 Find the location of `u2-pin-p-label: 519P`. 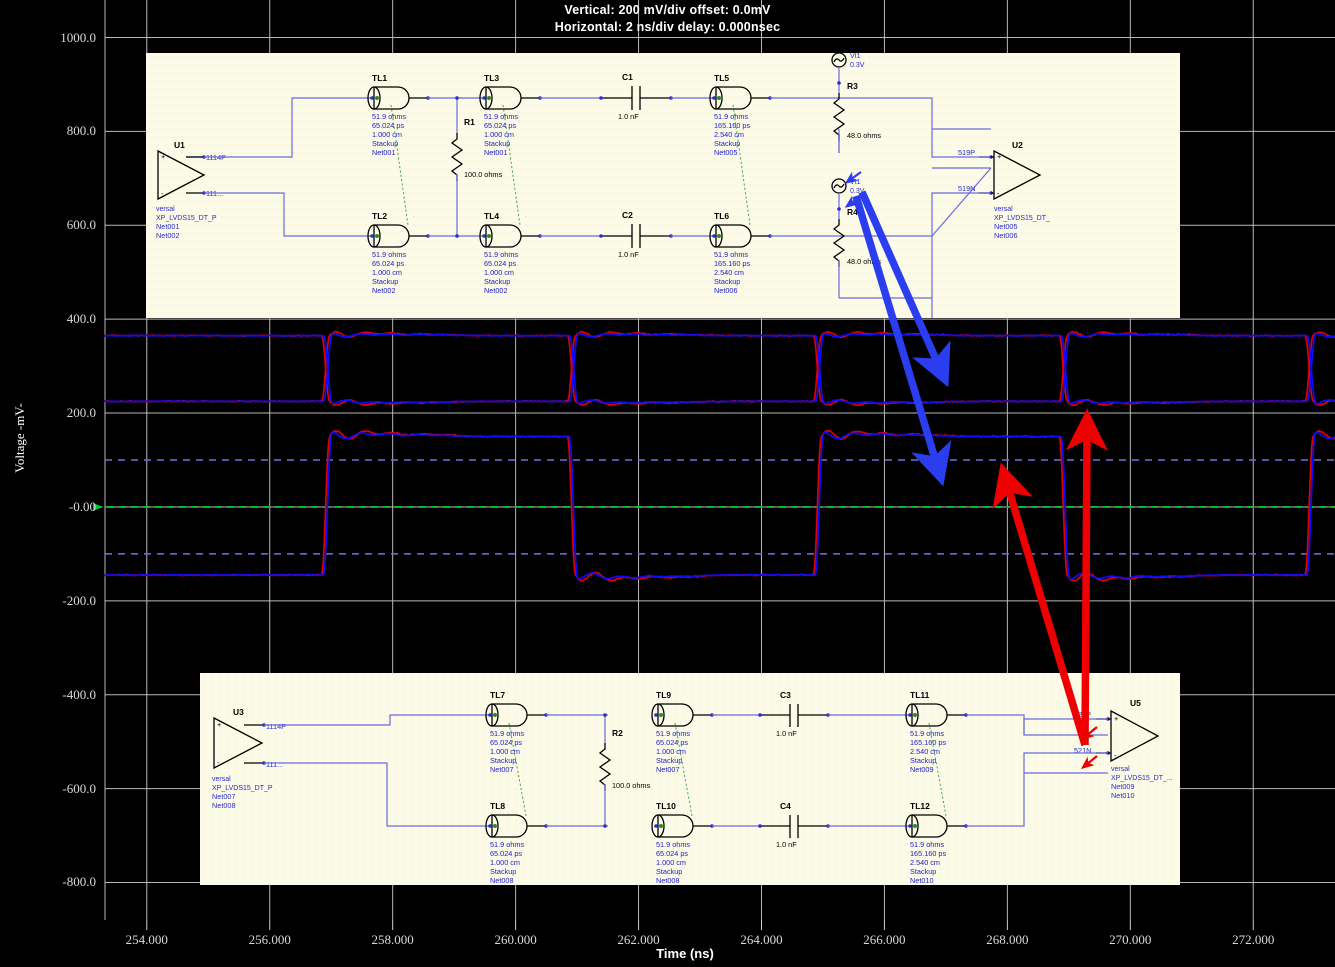

u2-pin-p-label: 519P is located at coordinates (966, 152).